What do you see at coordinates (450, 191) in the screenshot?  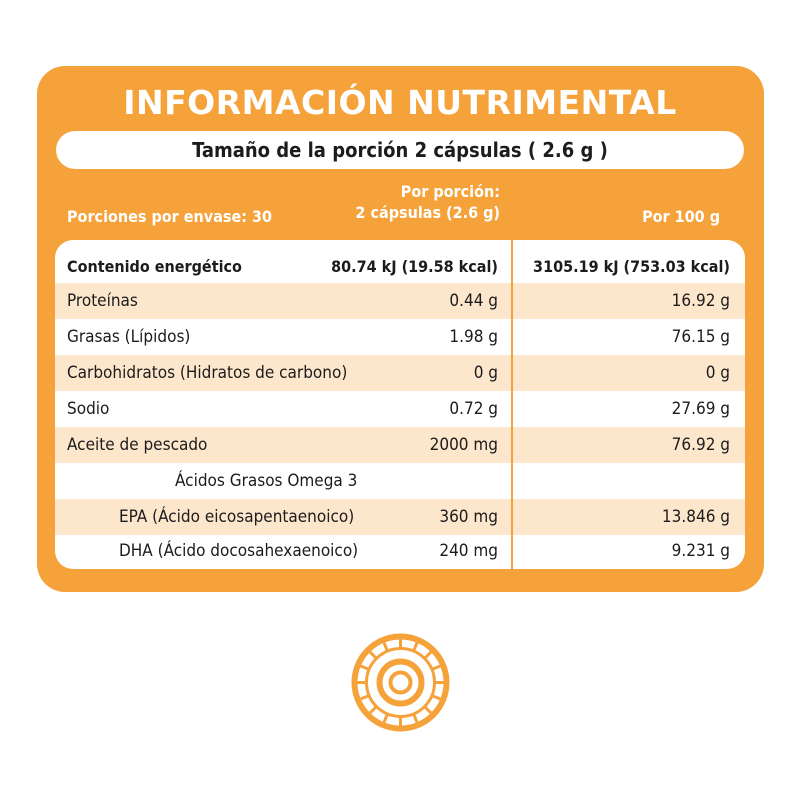 I see `per-portion-header-line1: Por porción:` at bounding box center [450, 191].